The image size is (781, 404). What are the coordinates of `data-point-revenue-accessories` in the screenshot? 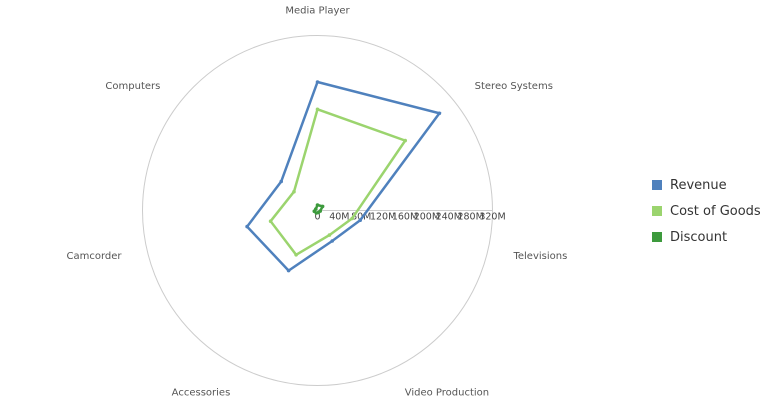 It's located at (288, 270).